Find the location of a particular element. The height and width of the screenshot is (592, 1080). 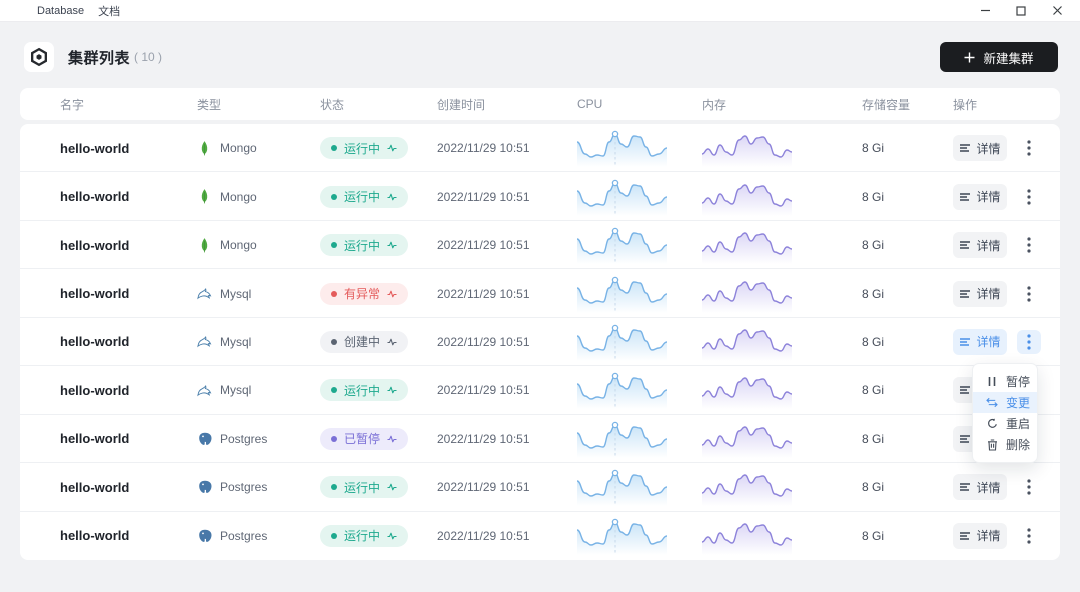

maximize-button is located at coordinates (1021, 11).